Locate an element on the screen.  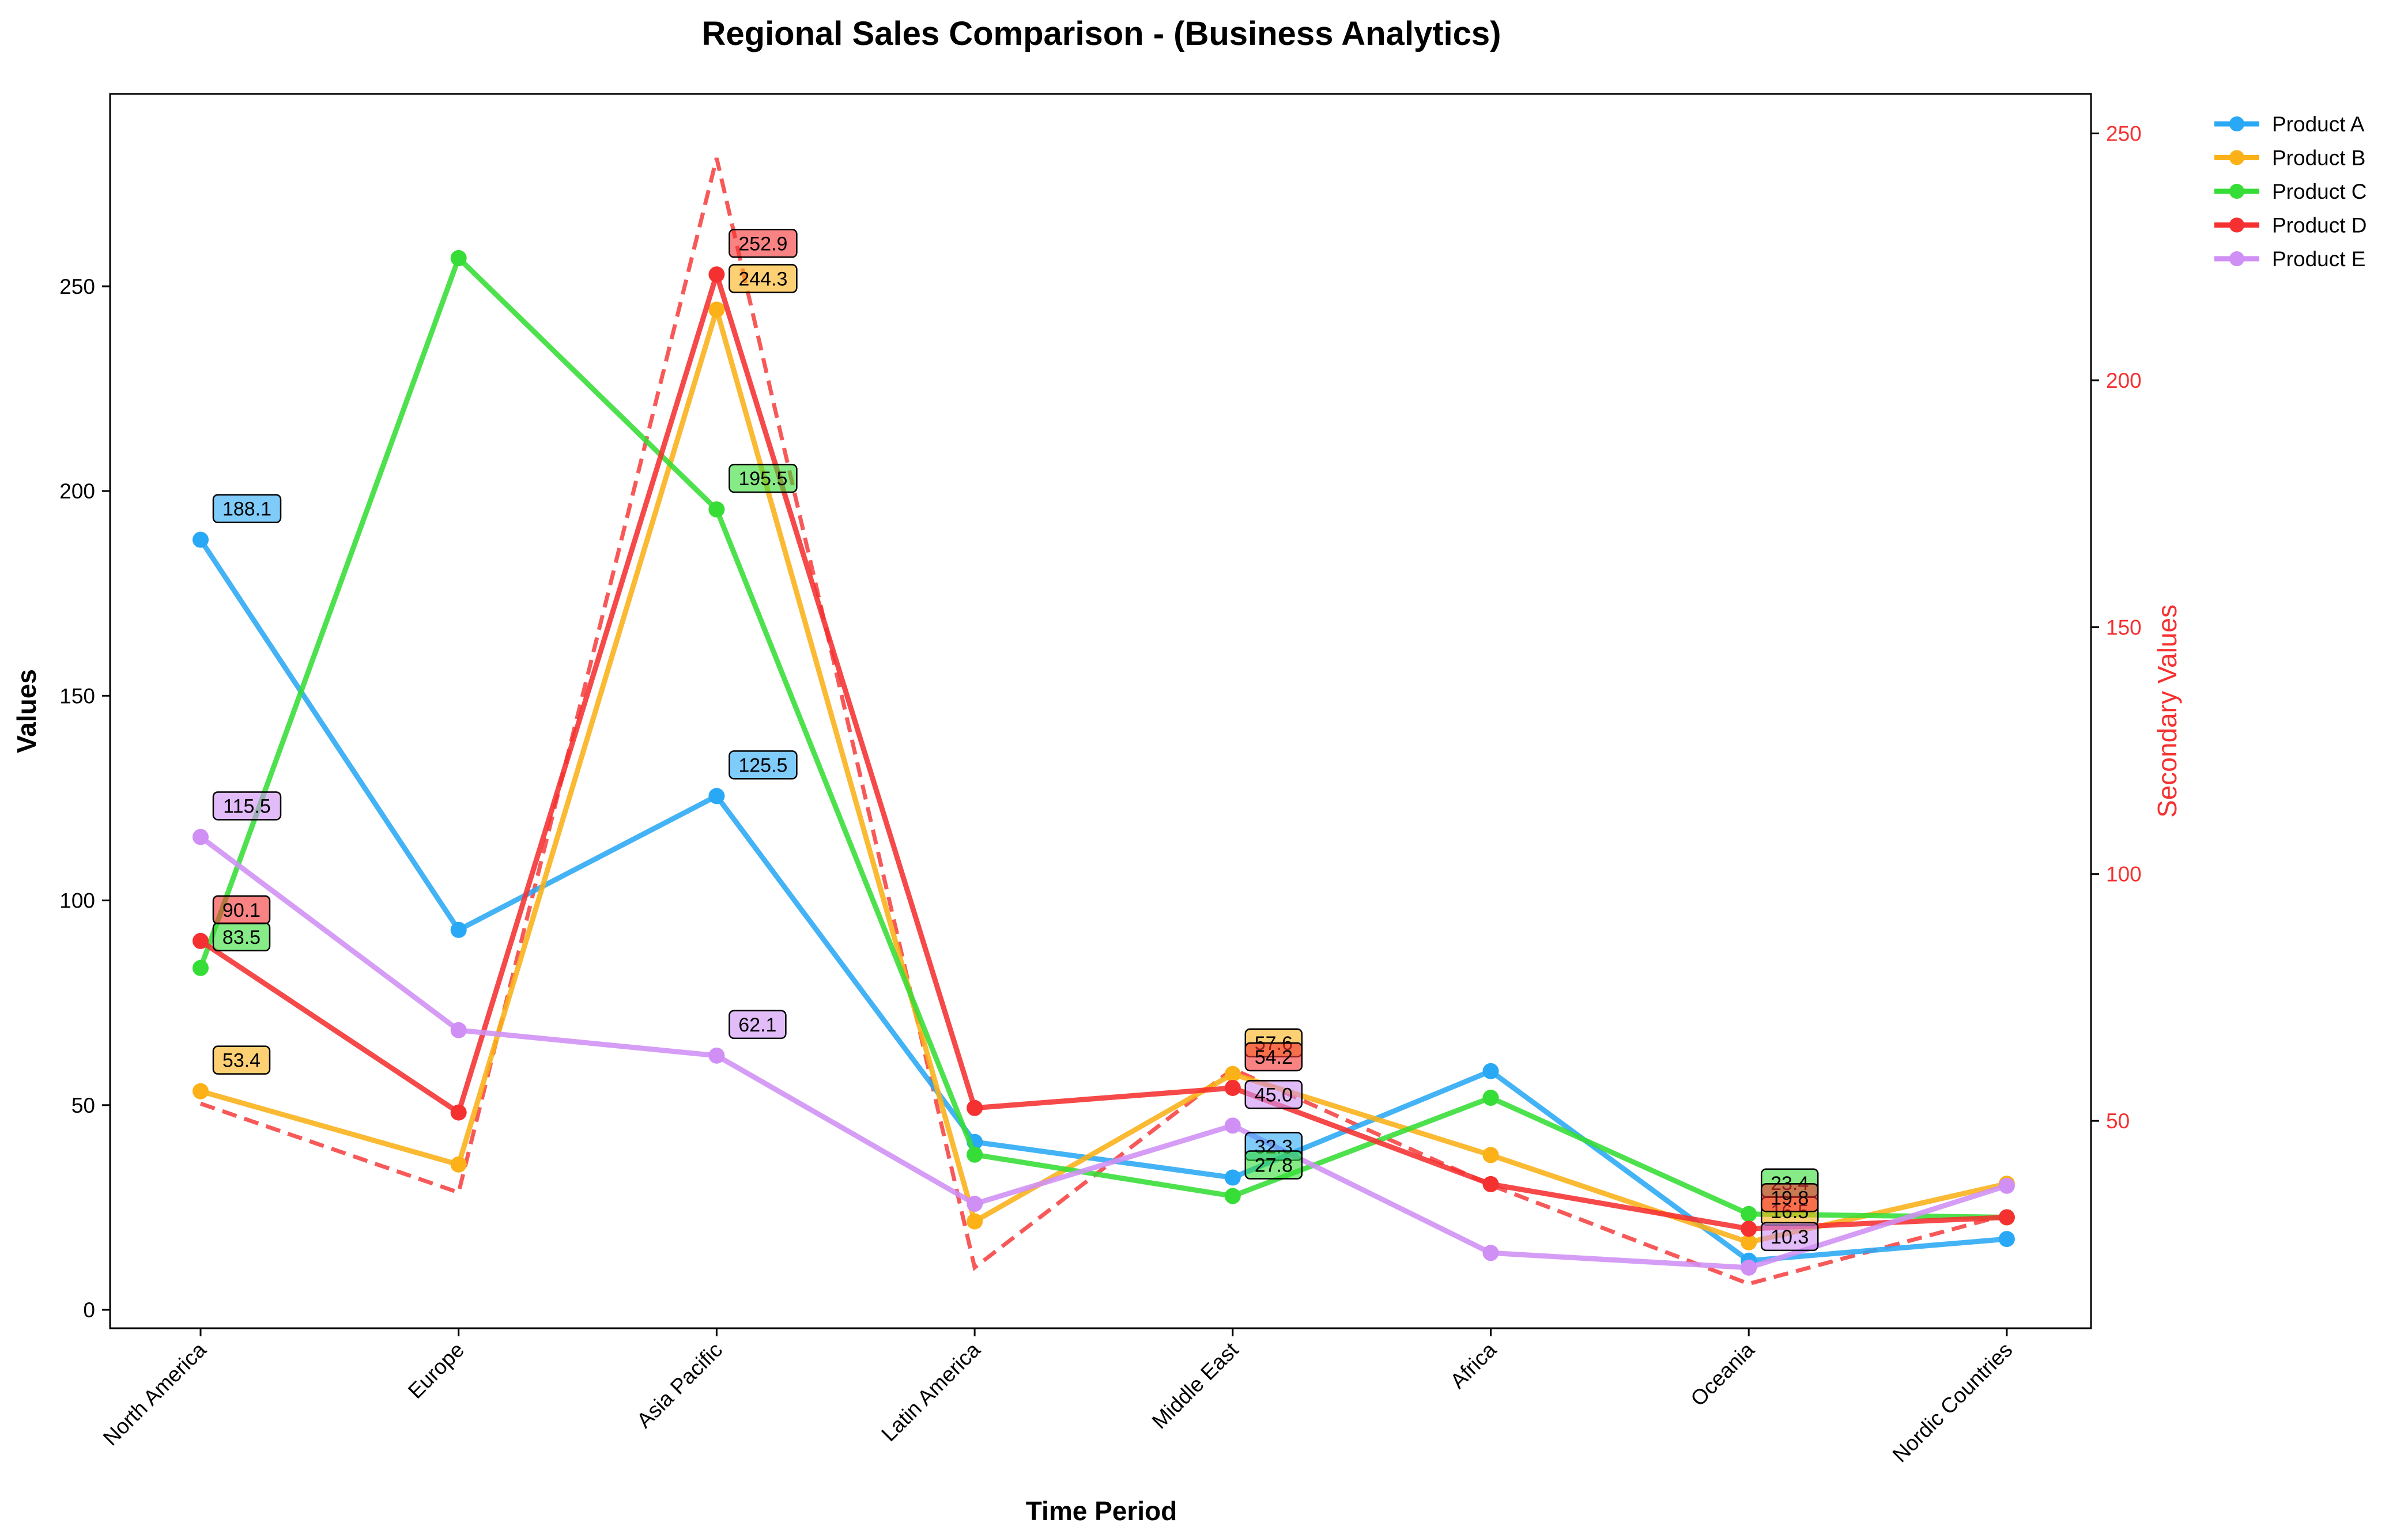
data-label-text: 115.5 is located at coordinates (247, 806).